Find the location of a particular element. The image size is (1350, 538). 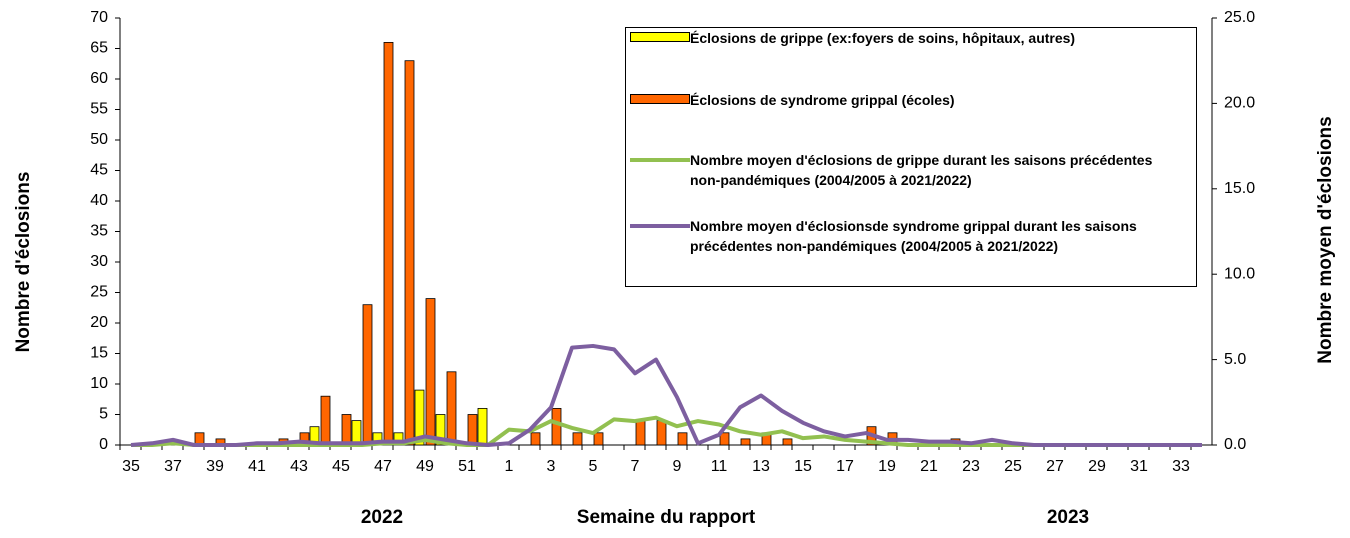

x-tick-label: 5 is located at coordinates (593, 466).